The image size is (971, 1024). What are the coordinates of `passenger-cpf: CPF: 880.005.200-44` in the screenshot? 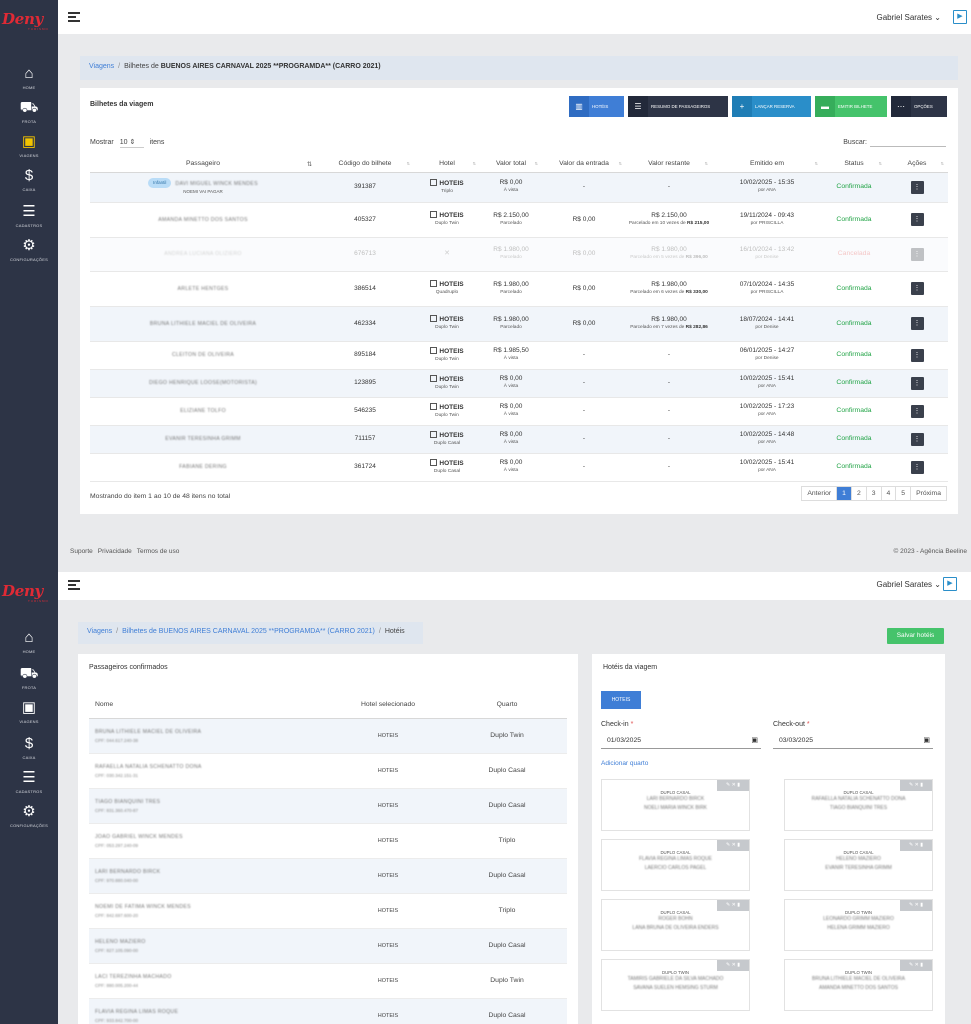 It's located at (117, 985).